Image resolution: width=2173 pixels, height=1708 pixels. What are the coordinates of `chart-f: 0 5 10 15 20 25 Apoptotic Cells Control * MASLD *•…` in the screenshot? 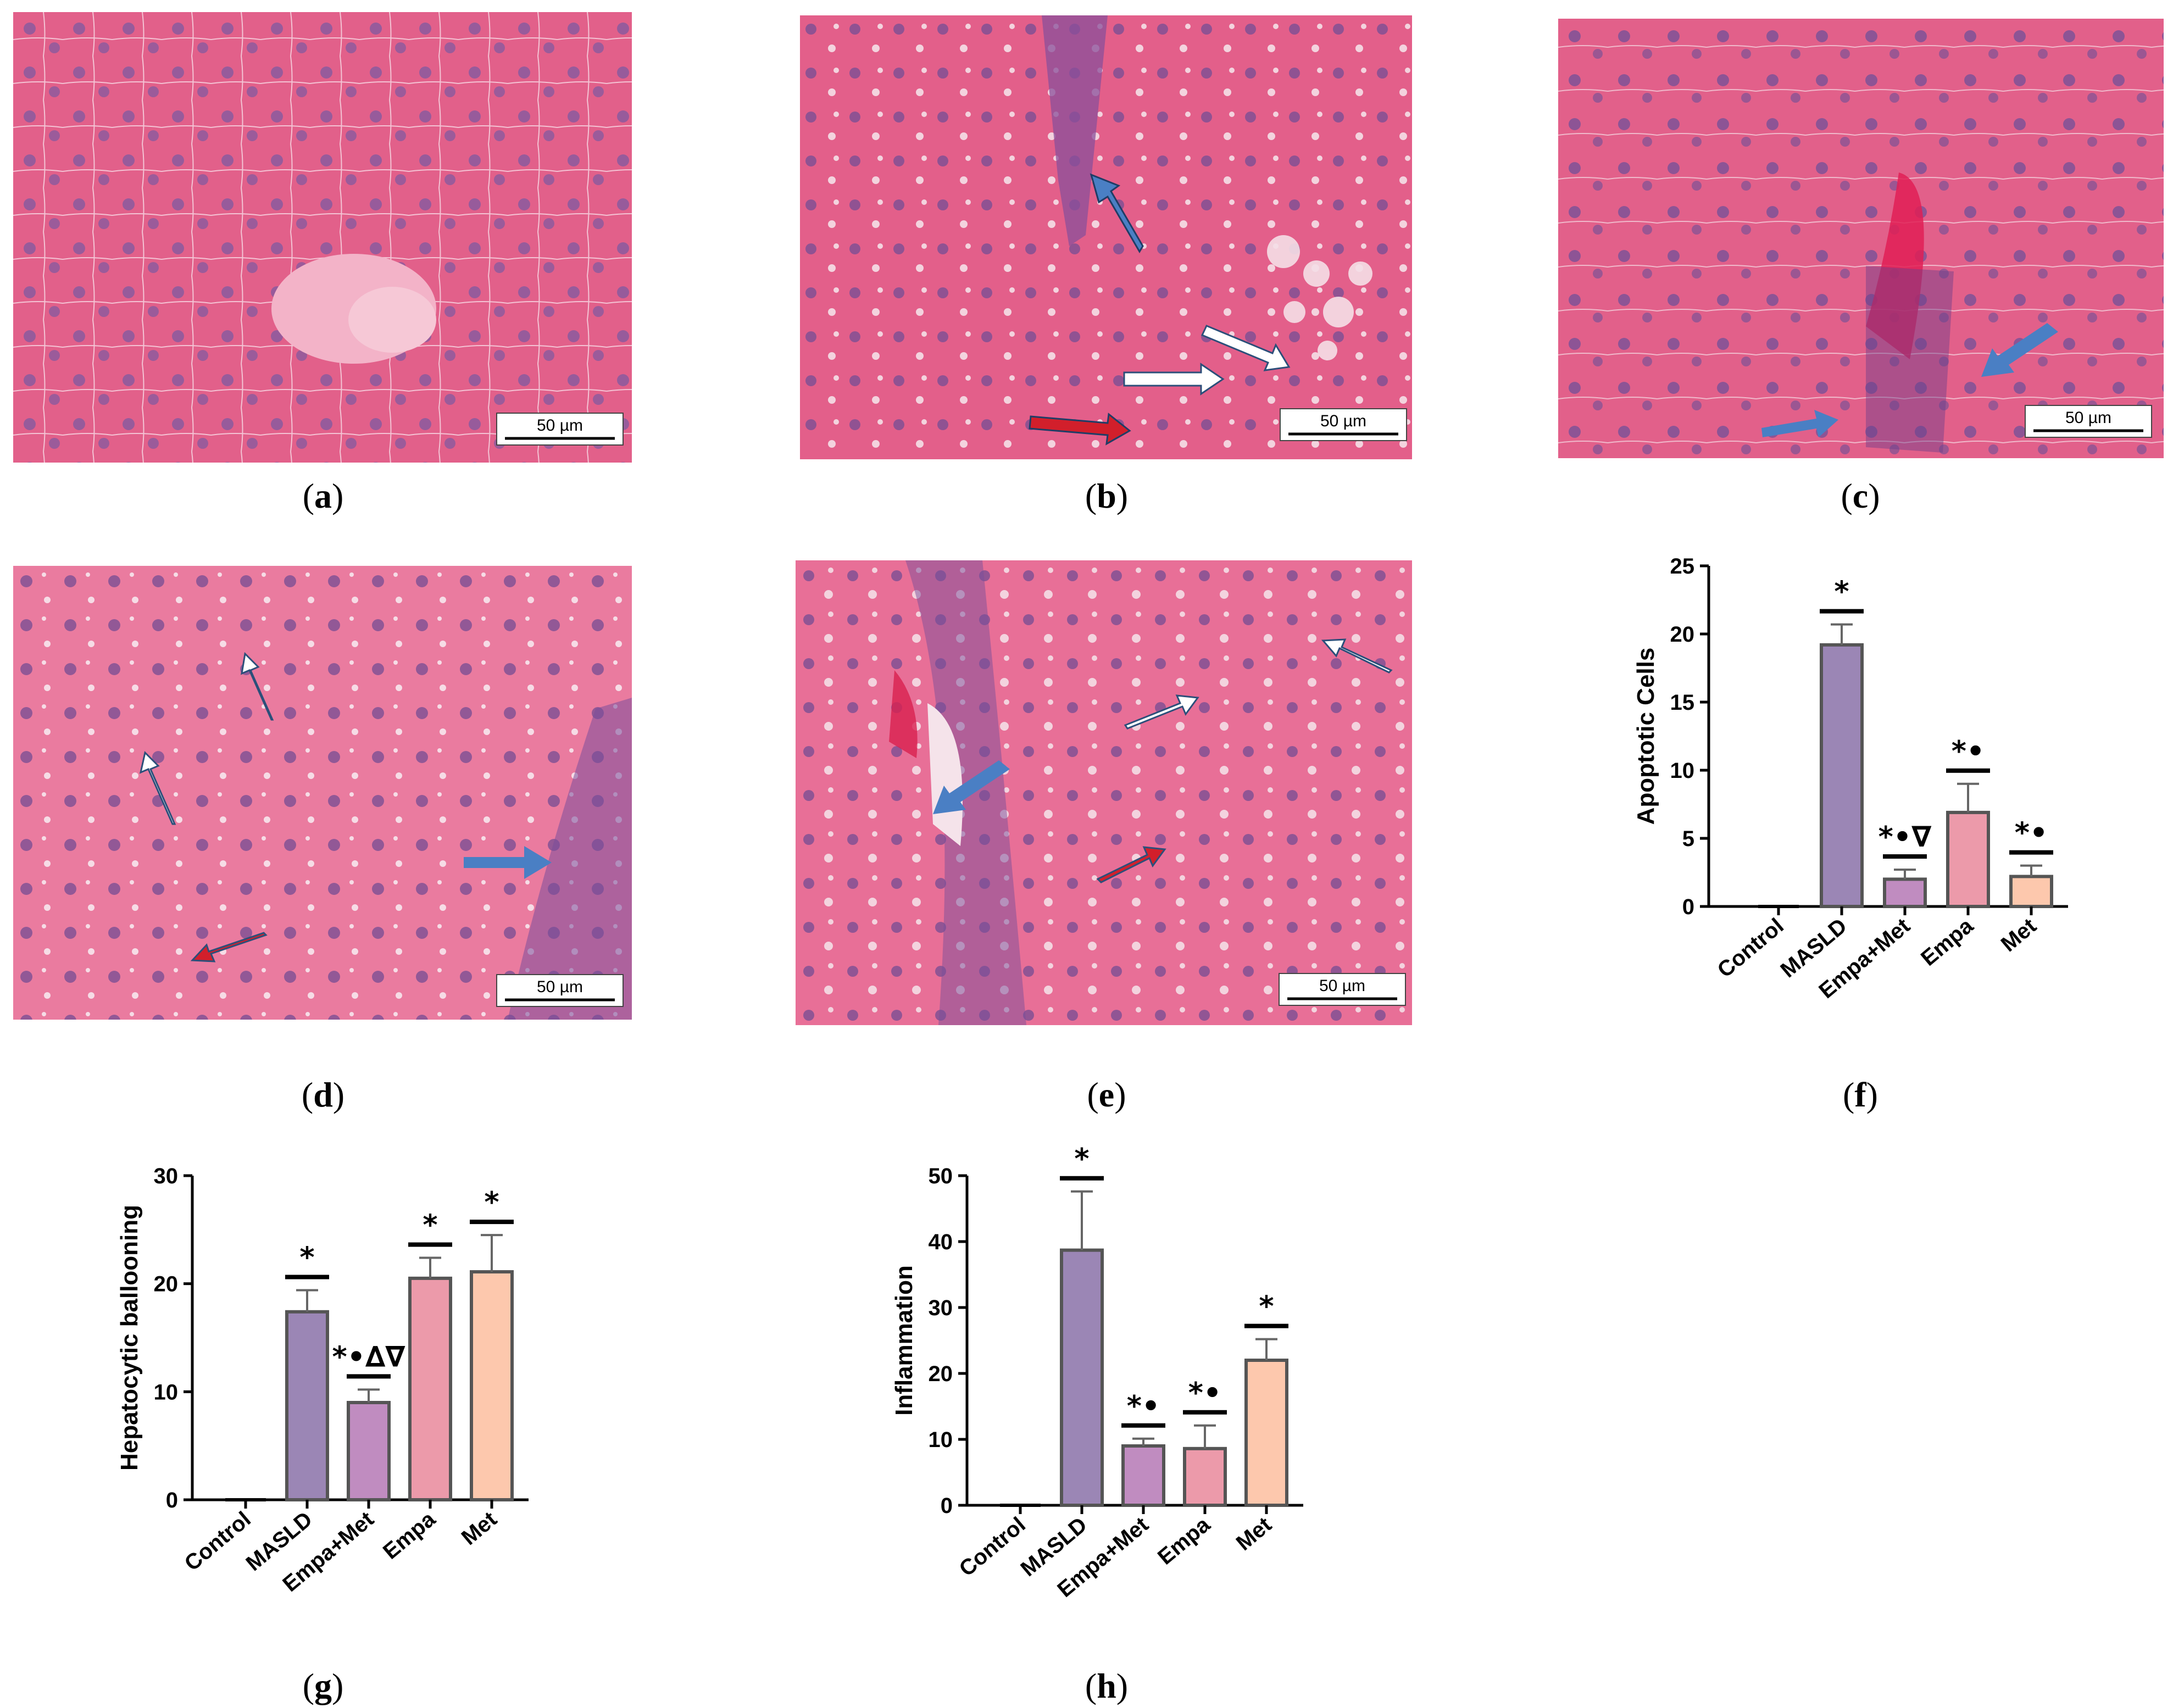 It's located at (1868, 791).